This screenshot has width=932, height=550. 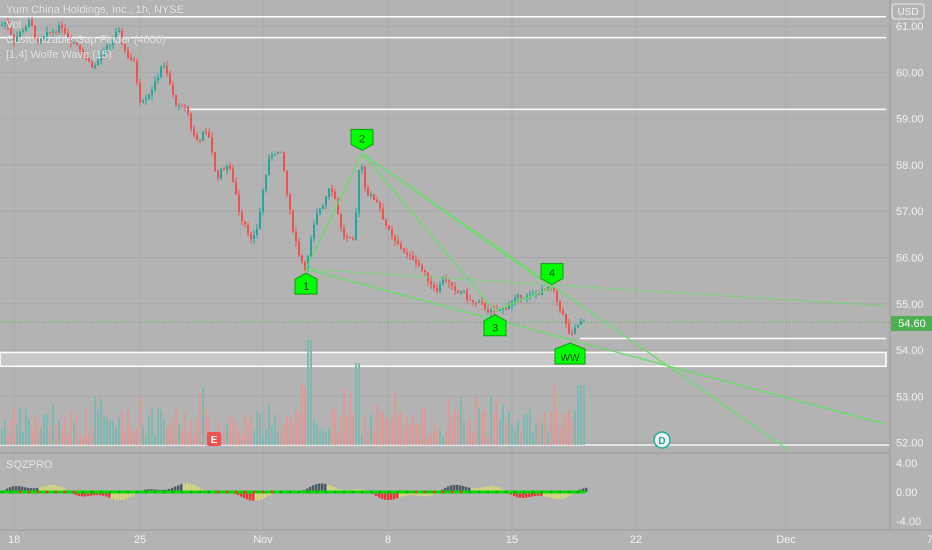 I want to click on price-tick-label: 60.00, so click(x=910, y=73).